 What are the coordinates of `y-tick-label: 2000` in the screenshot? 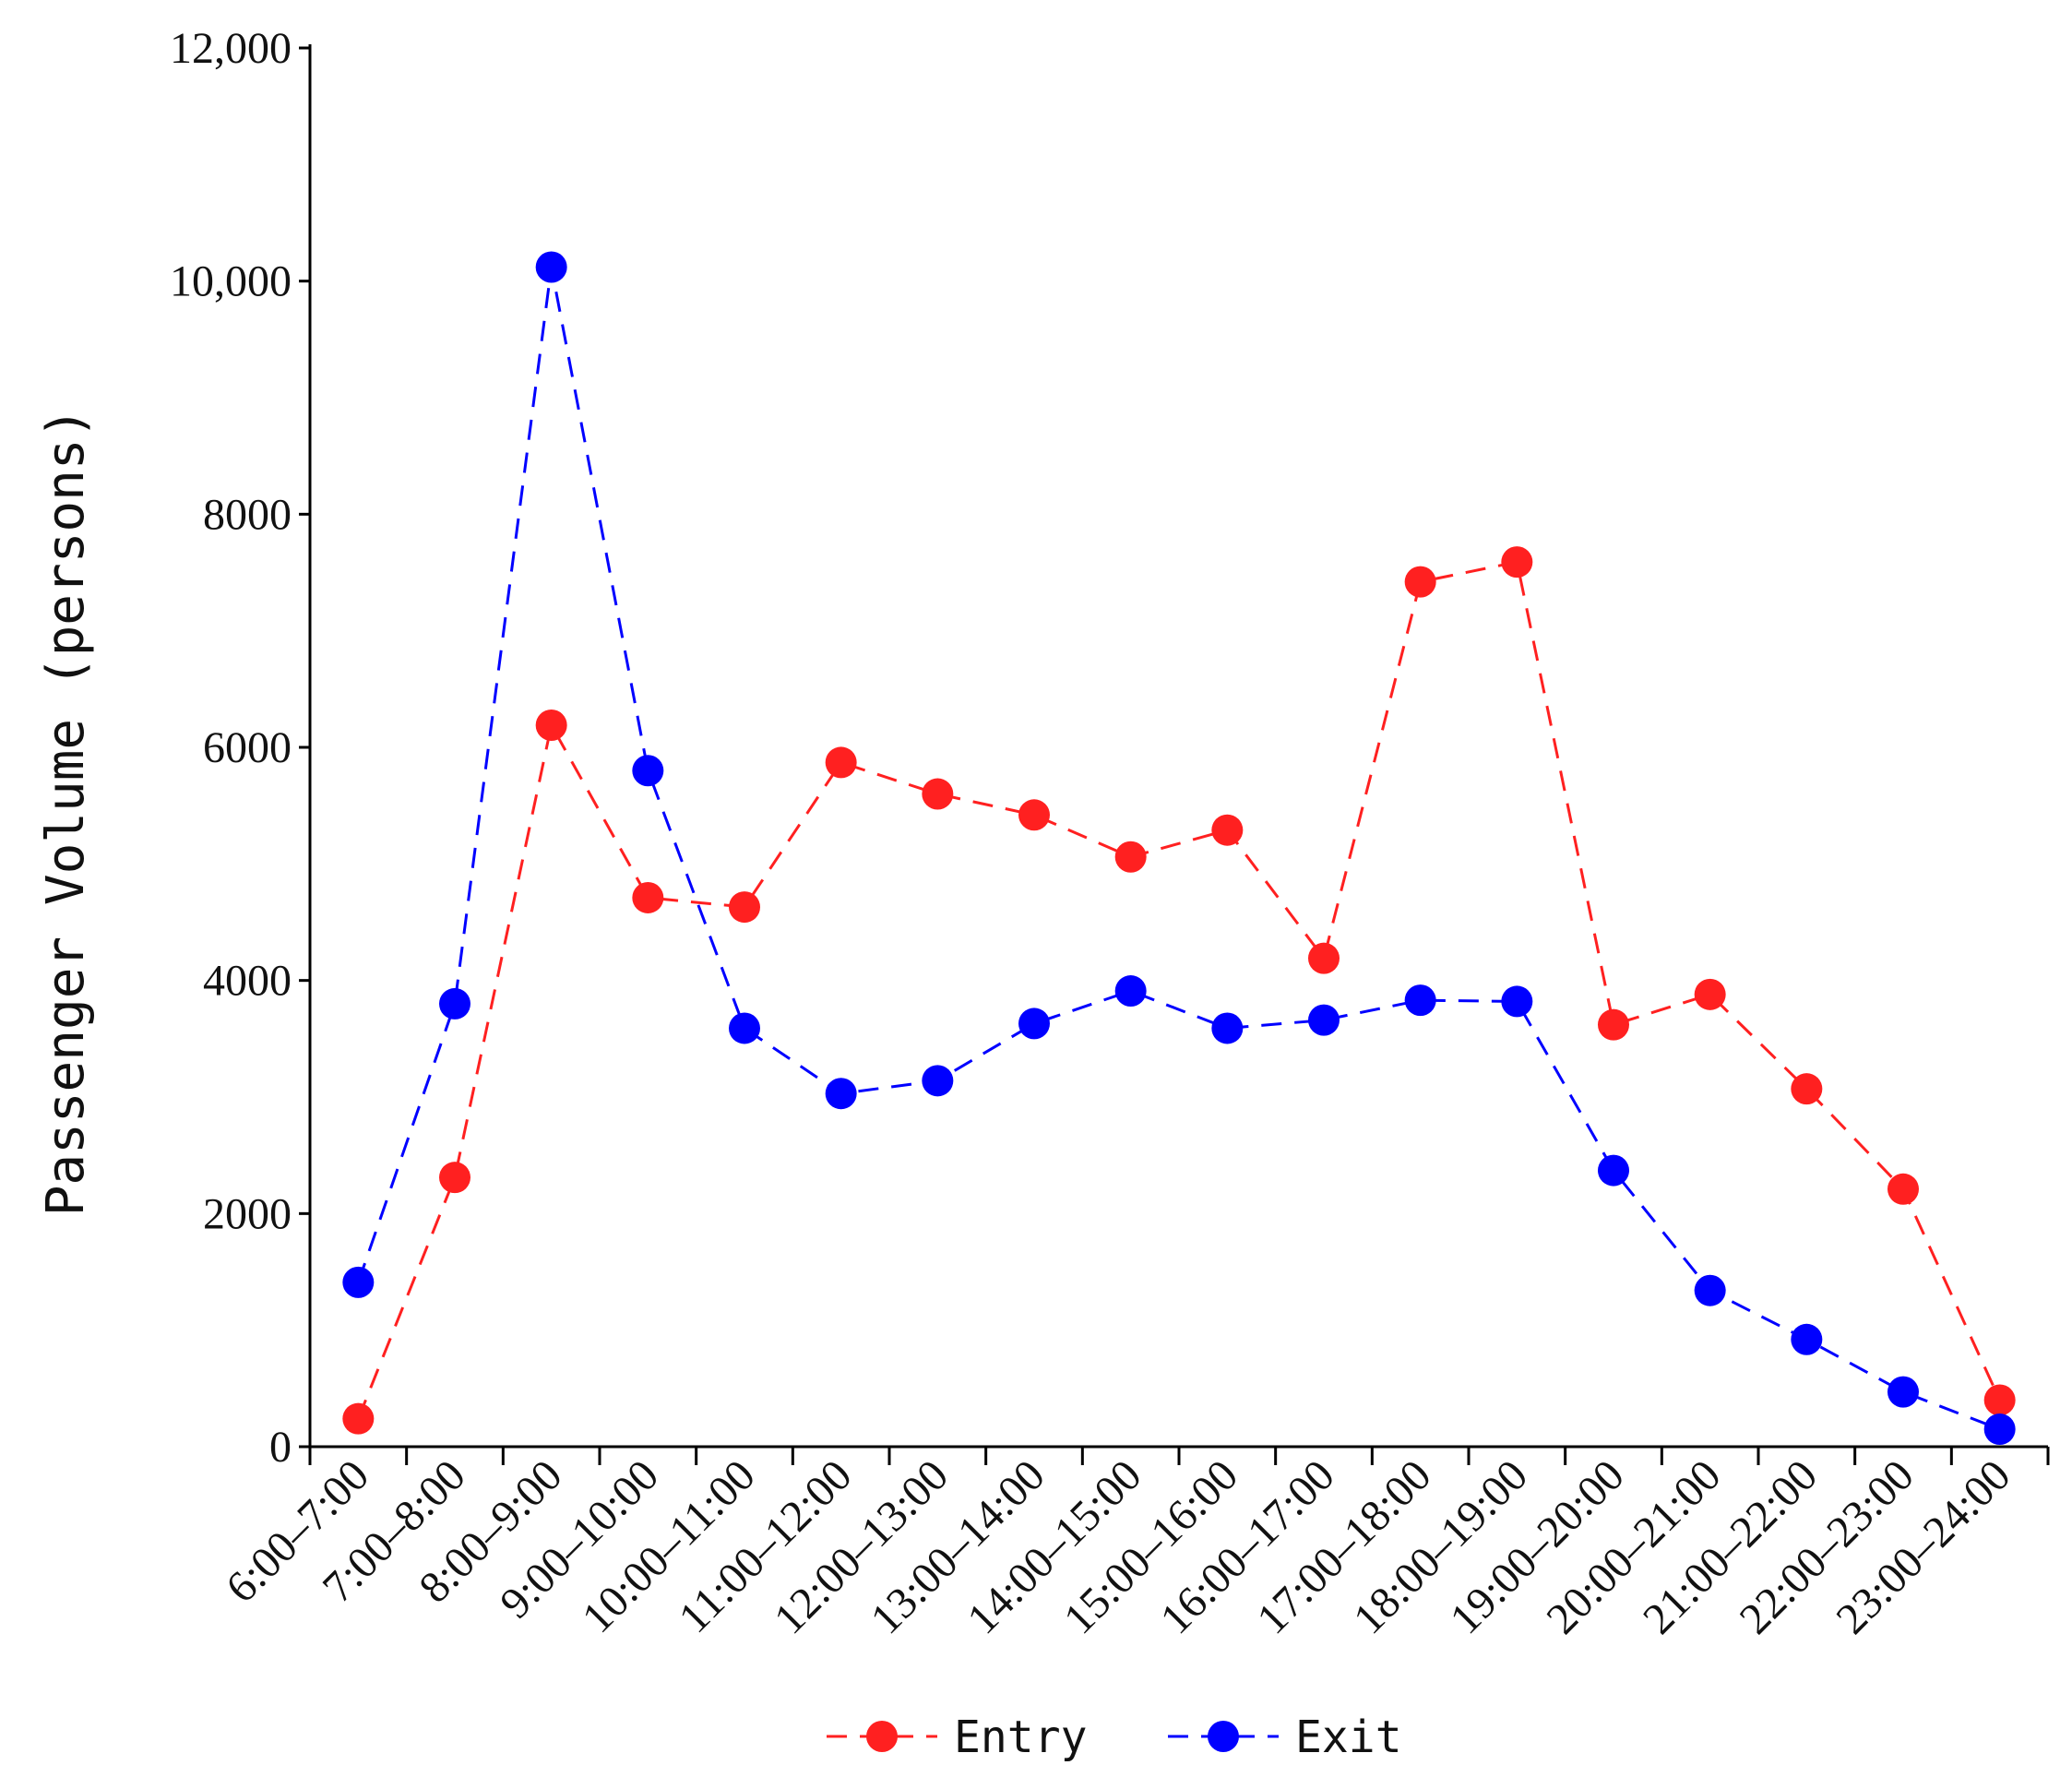 It's located at (247, 1213).